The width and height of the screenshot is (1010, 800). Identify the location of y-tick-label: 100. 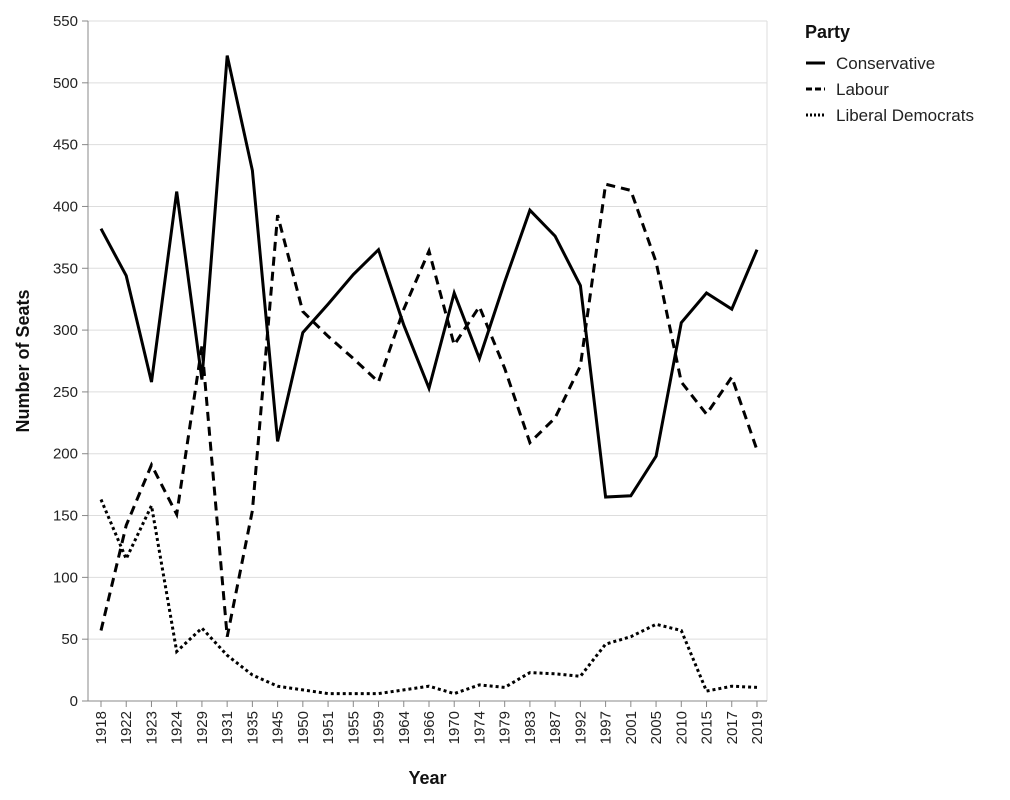
(65, 577).